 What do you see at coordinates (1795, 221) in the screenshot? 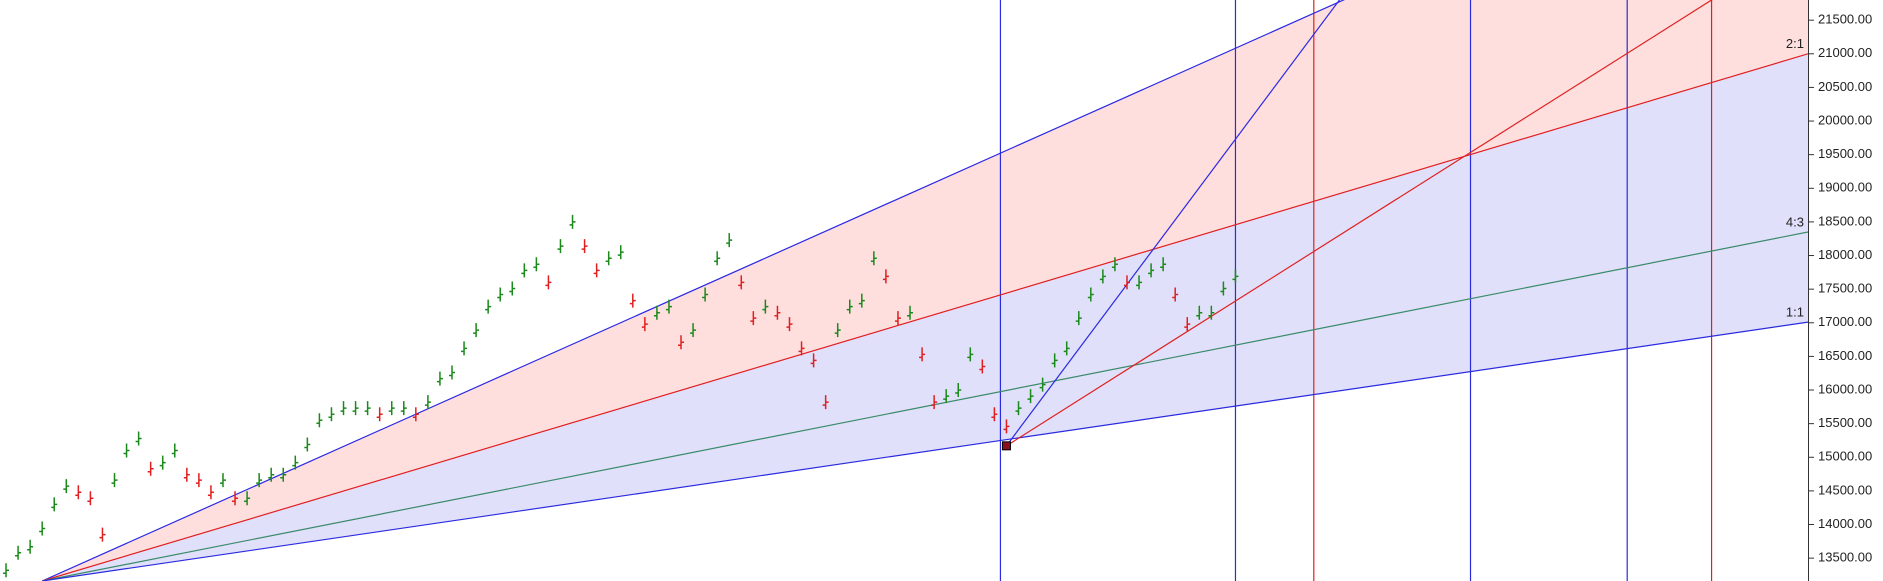
I see `fan-label: 4:3` at bounding box center [1795, 221].